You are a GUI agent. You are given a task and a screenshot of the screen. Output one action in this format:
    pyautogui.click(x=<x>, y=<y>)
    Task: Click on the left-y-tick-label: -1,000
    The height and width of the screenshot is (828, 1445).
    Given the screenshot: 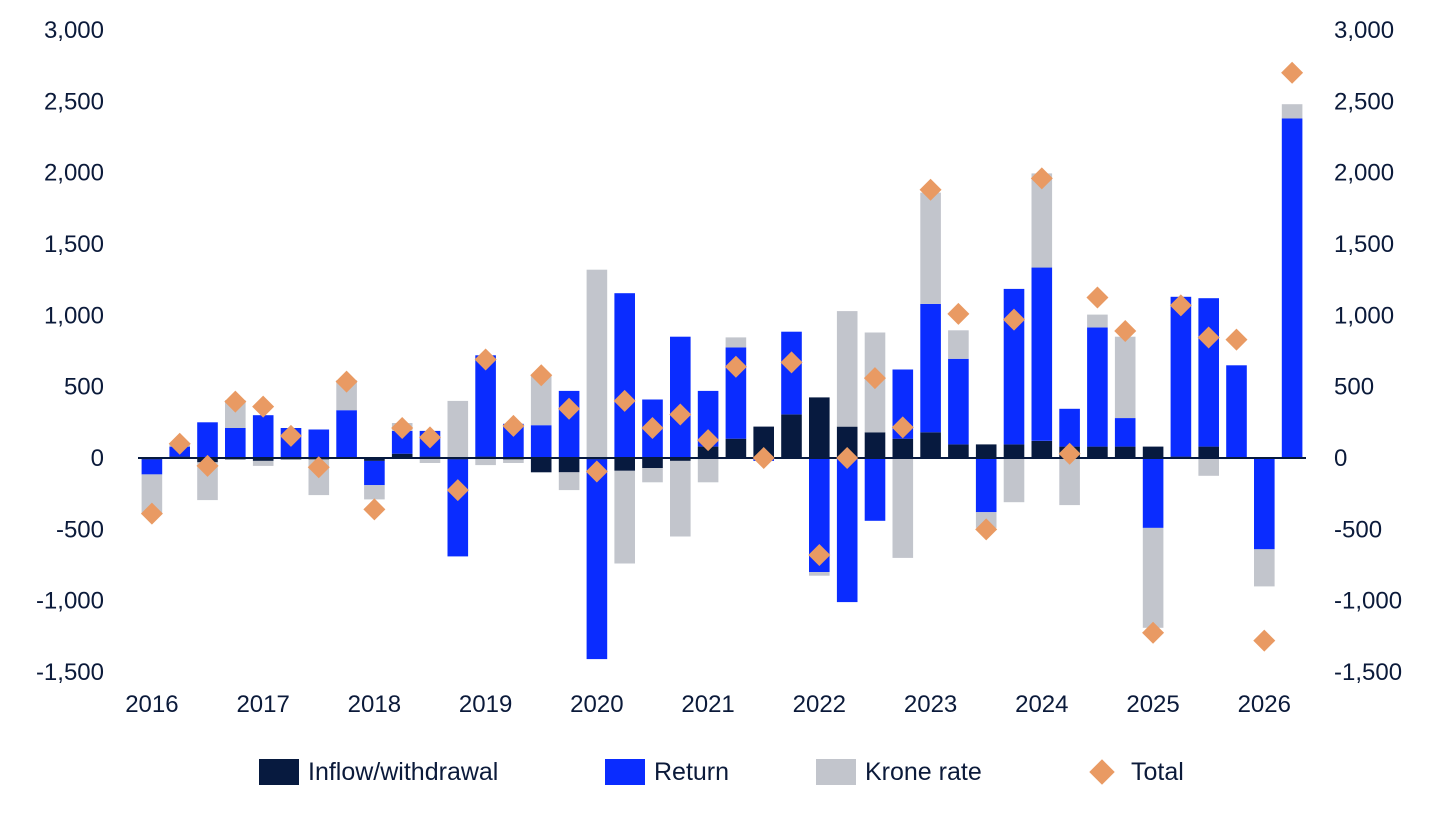 What is the action you would take?
    pyautogui.click(x=70, y=601)
    